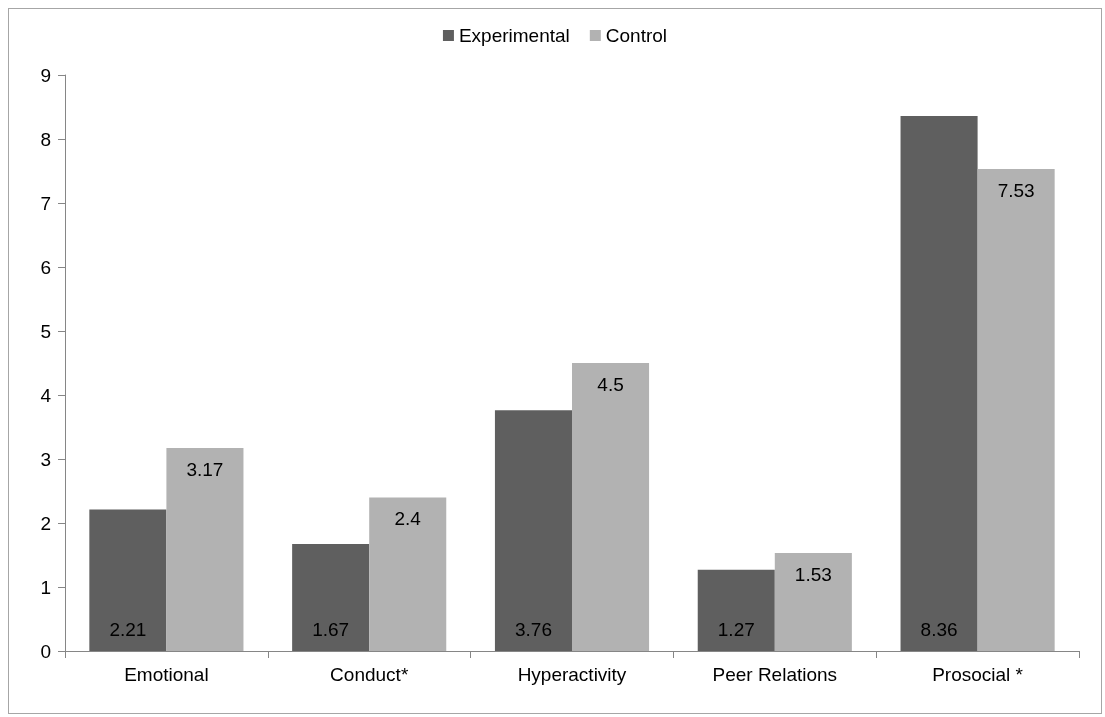 This screenshot has width=1105, height=717. What do you see at coordinates (46, 395) in the screenshot?
I see `y-tick-label: 4` at bounding box center [46, 395].